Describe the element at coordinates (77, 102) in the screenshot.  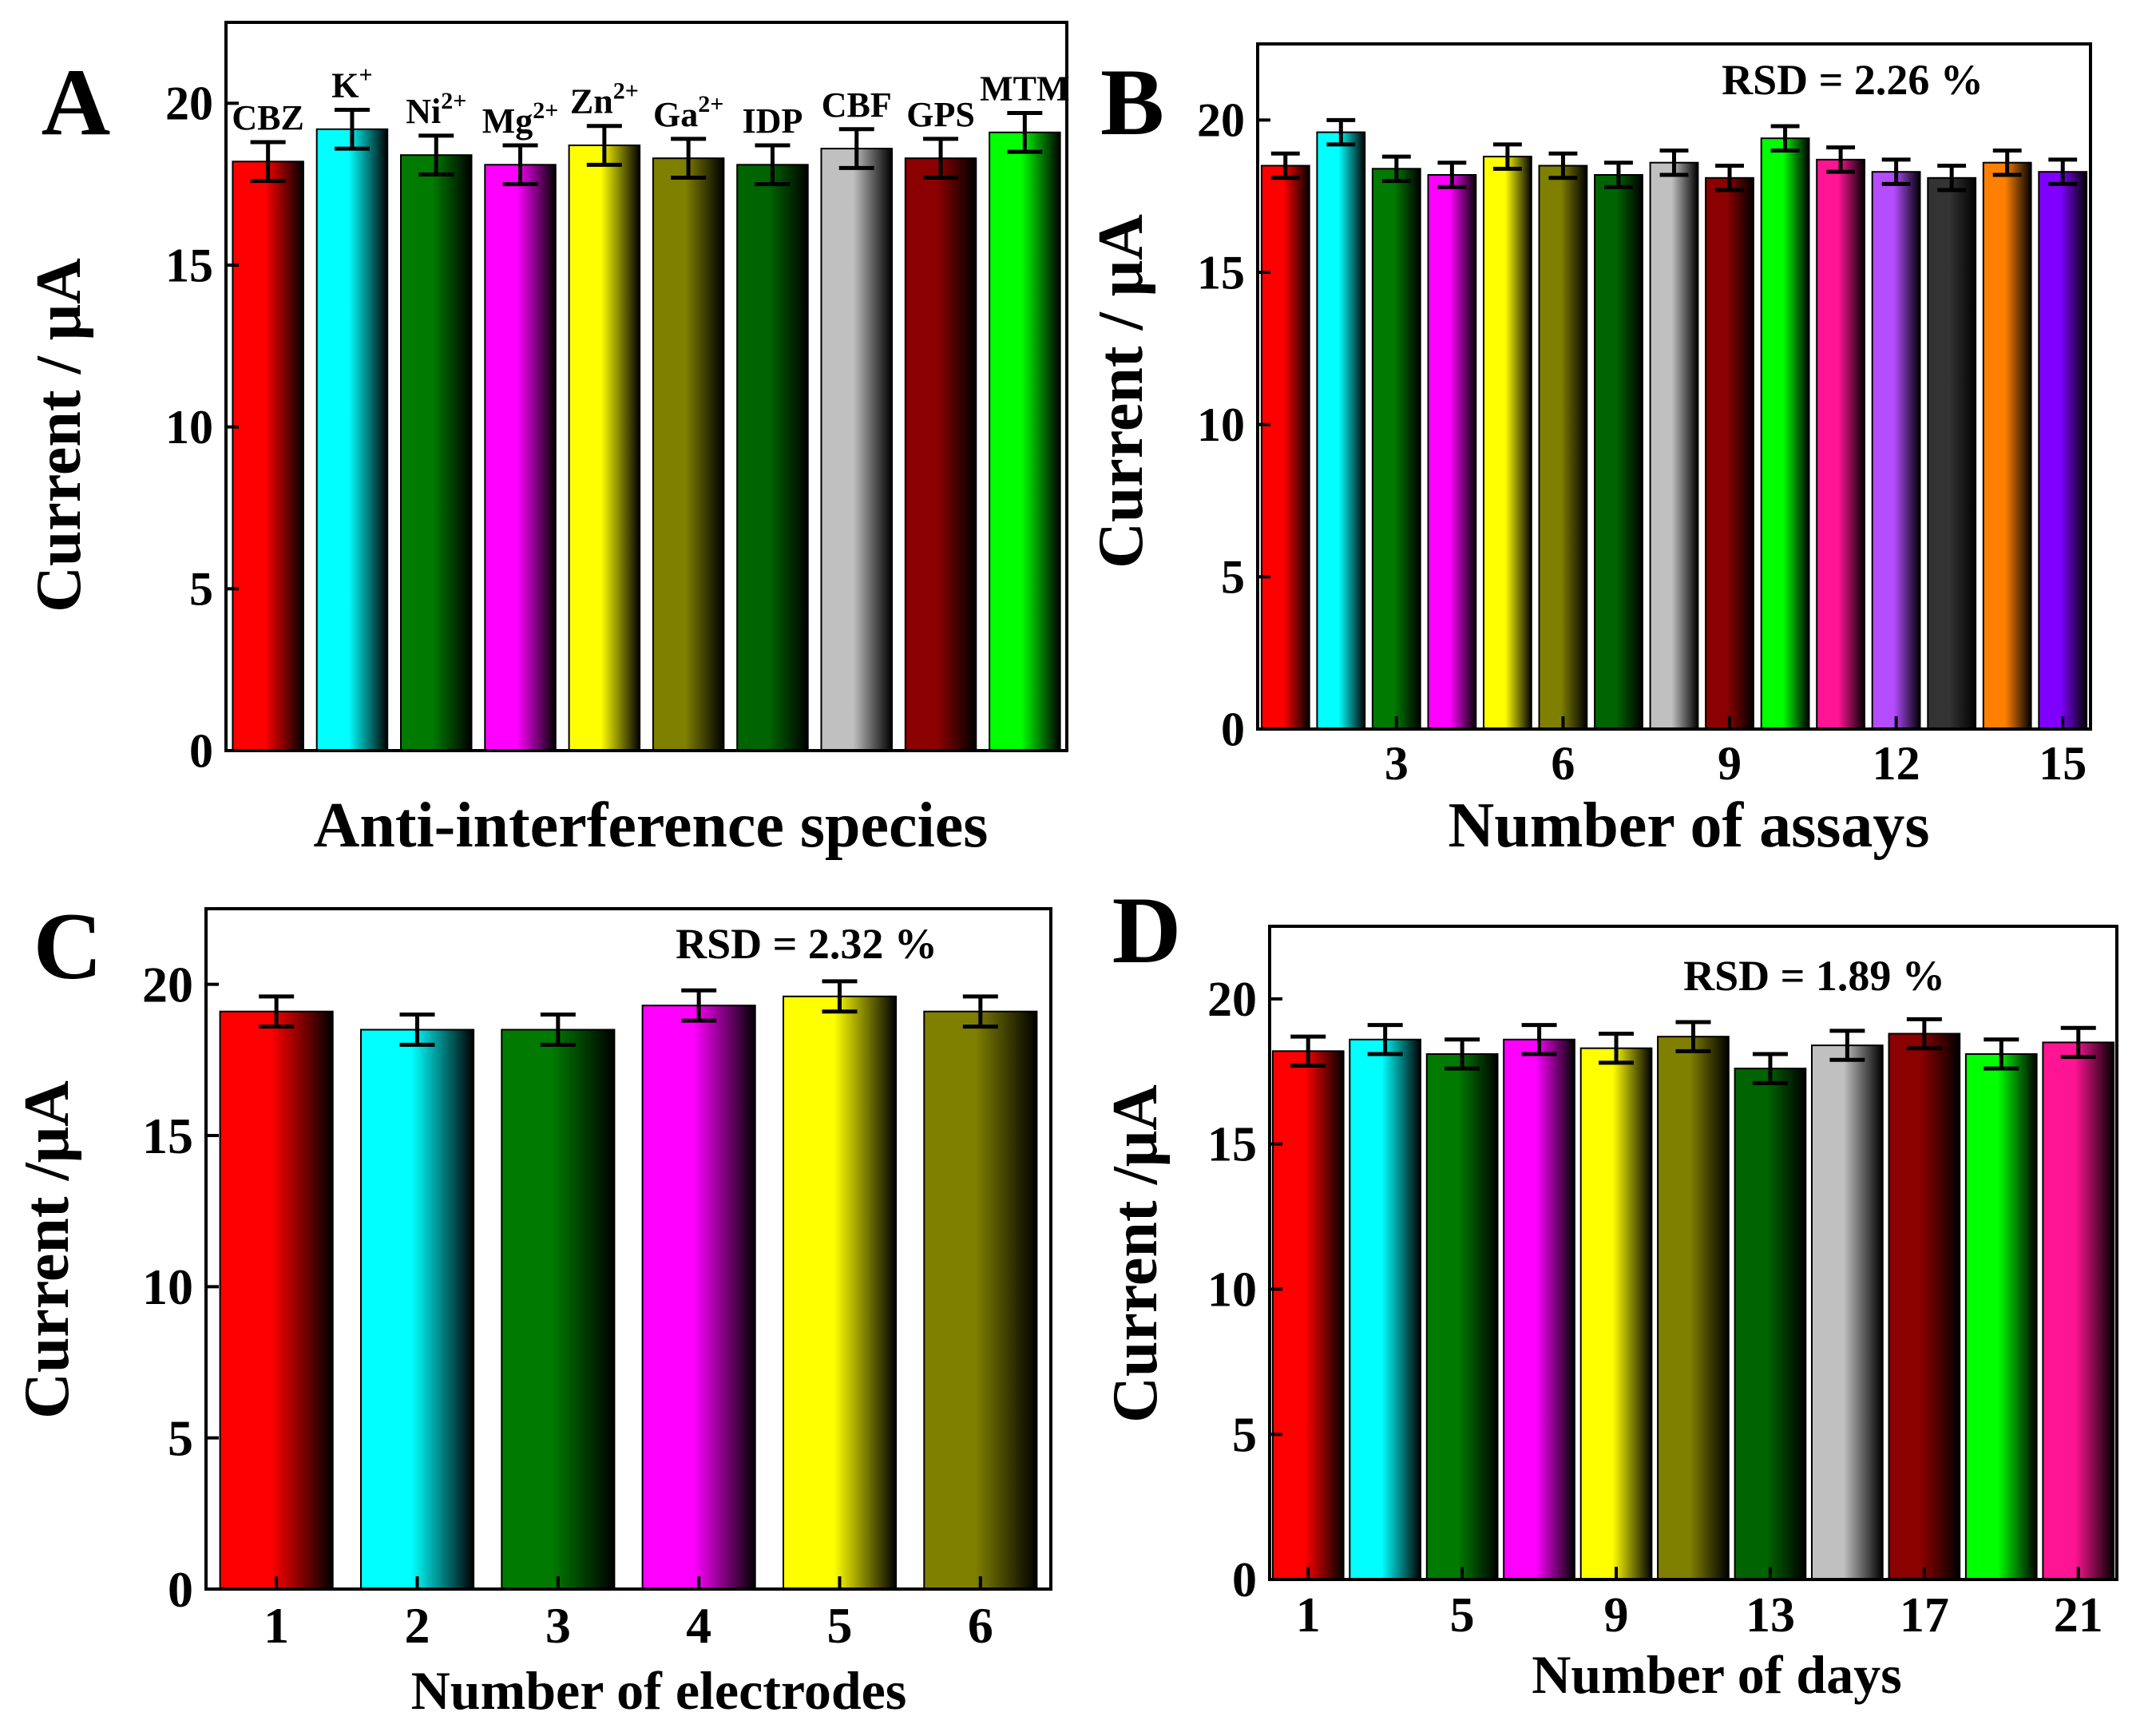
I see `panel-letter-a: A` at that location.